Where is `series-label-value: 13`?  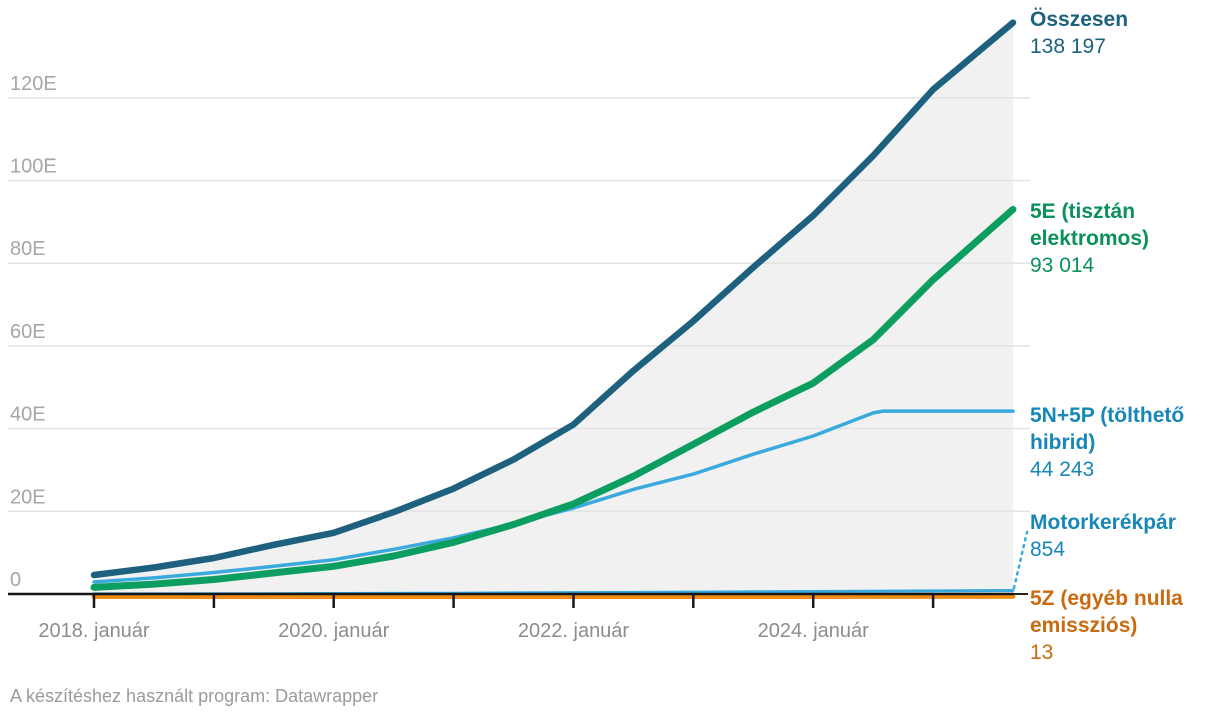
series-label-value: 13 is located at coordinates (1042, 652).